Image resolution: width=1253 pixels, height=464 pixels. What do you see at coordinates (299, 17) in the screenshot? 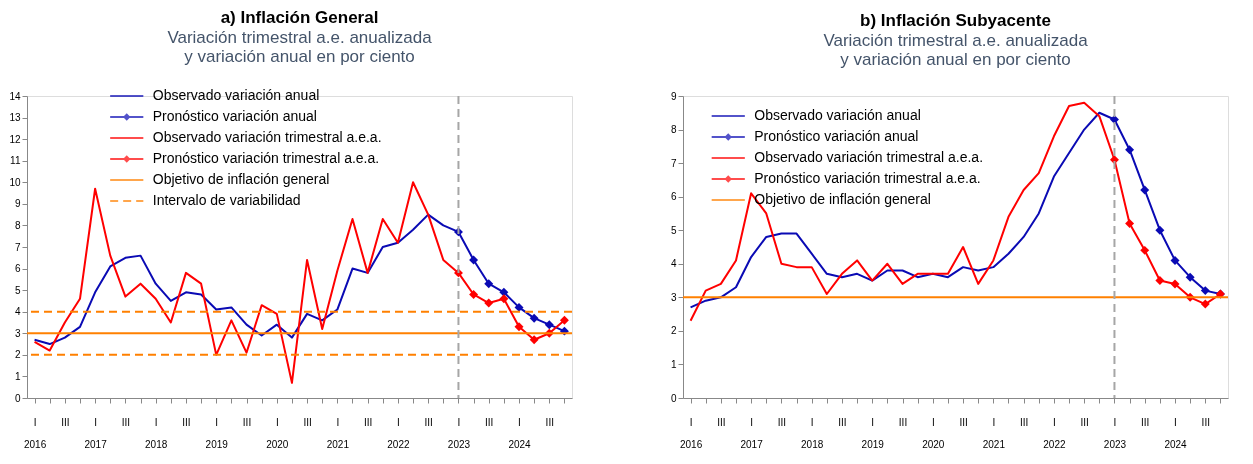
I see `chart-title: a) Inflación General` at bounding box center [299, 17].